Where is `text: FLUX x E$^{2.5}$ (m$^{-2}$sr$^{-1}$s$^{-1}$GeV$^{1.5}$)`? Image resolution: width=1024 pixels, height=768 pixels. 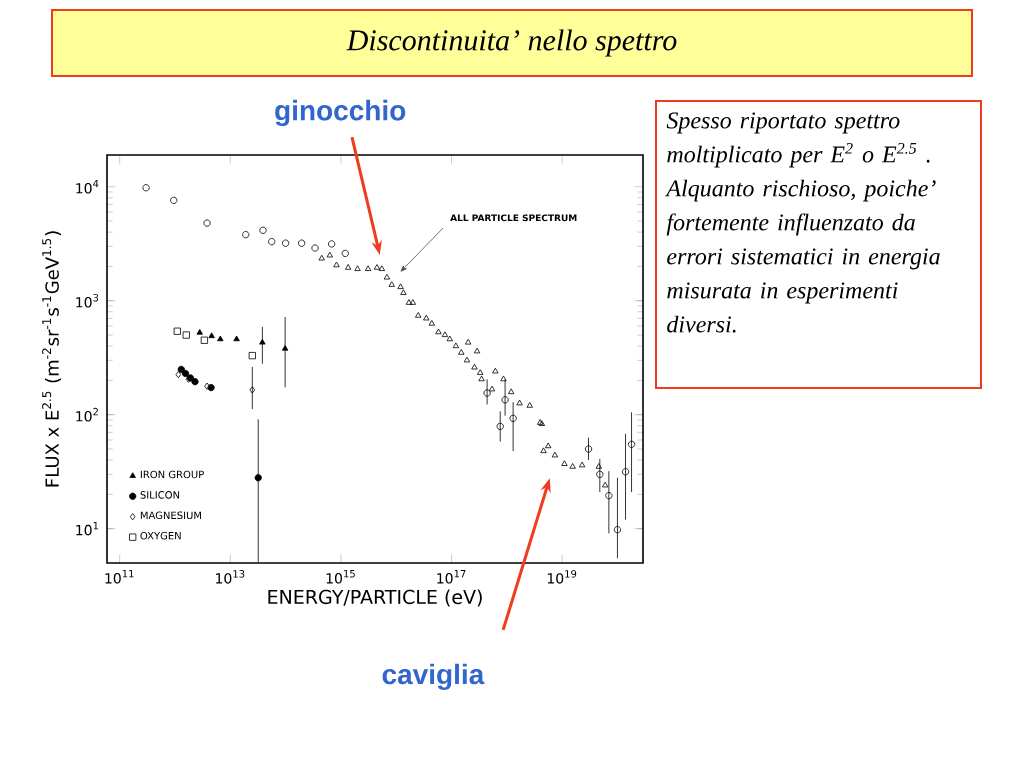
text: FLUX x E$^{2.5}$ (m$^{-2}$sr$^{-1}$s$^{-1}$GeV$^{1.5}$) is located at coordinates (52, 359).